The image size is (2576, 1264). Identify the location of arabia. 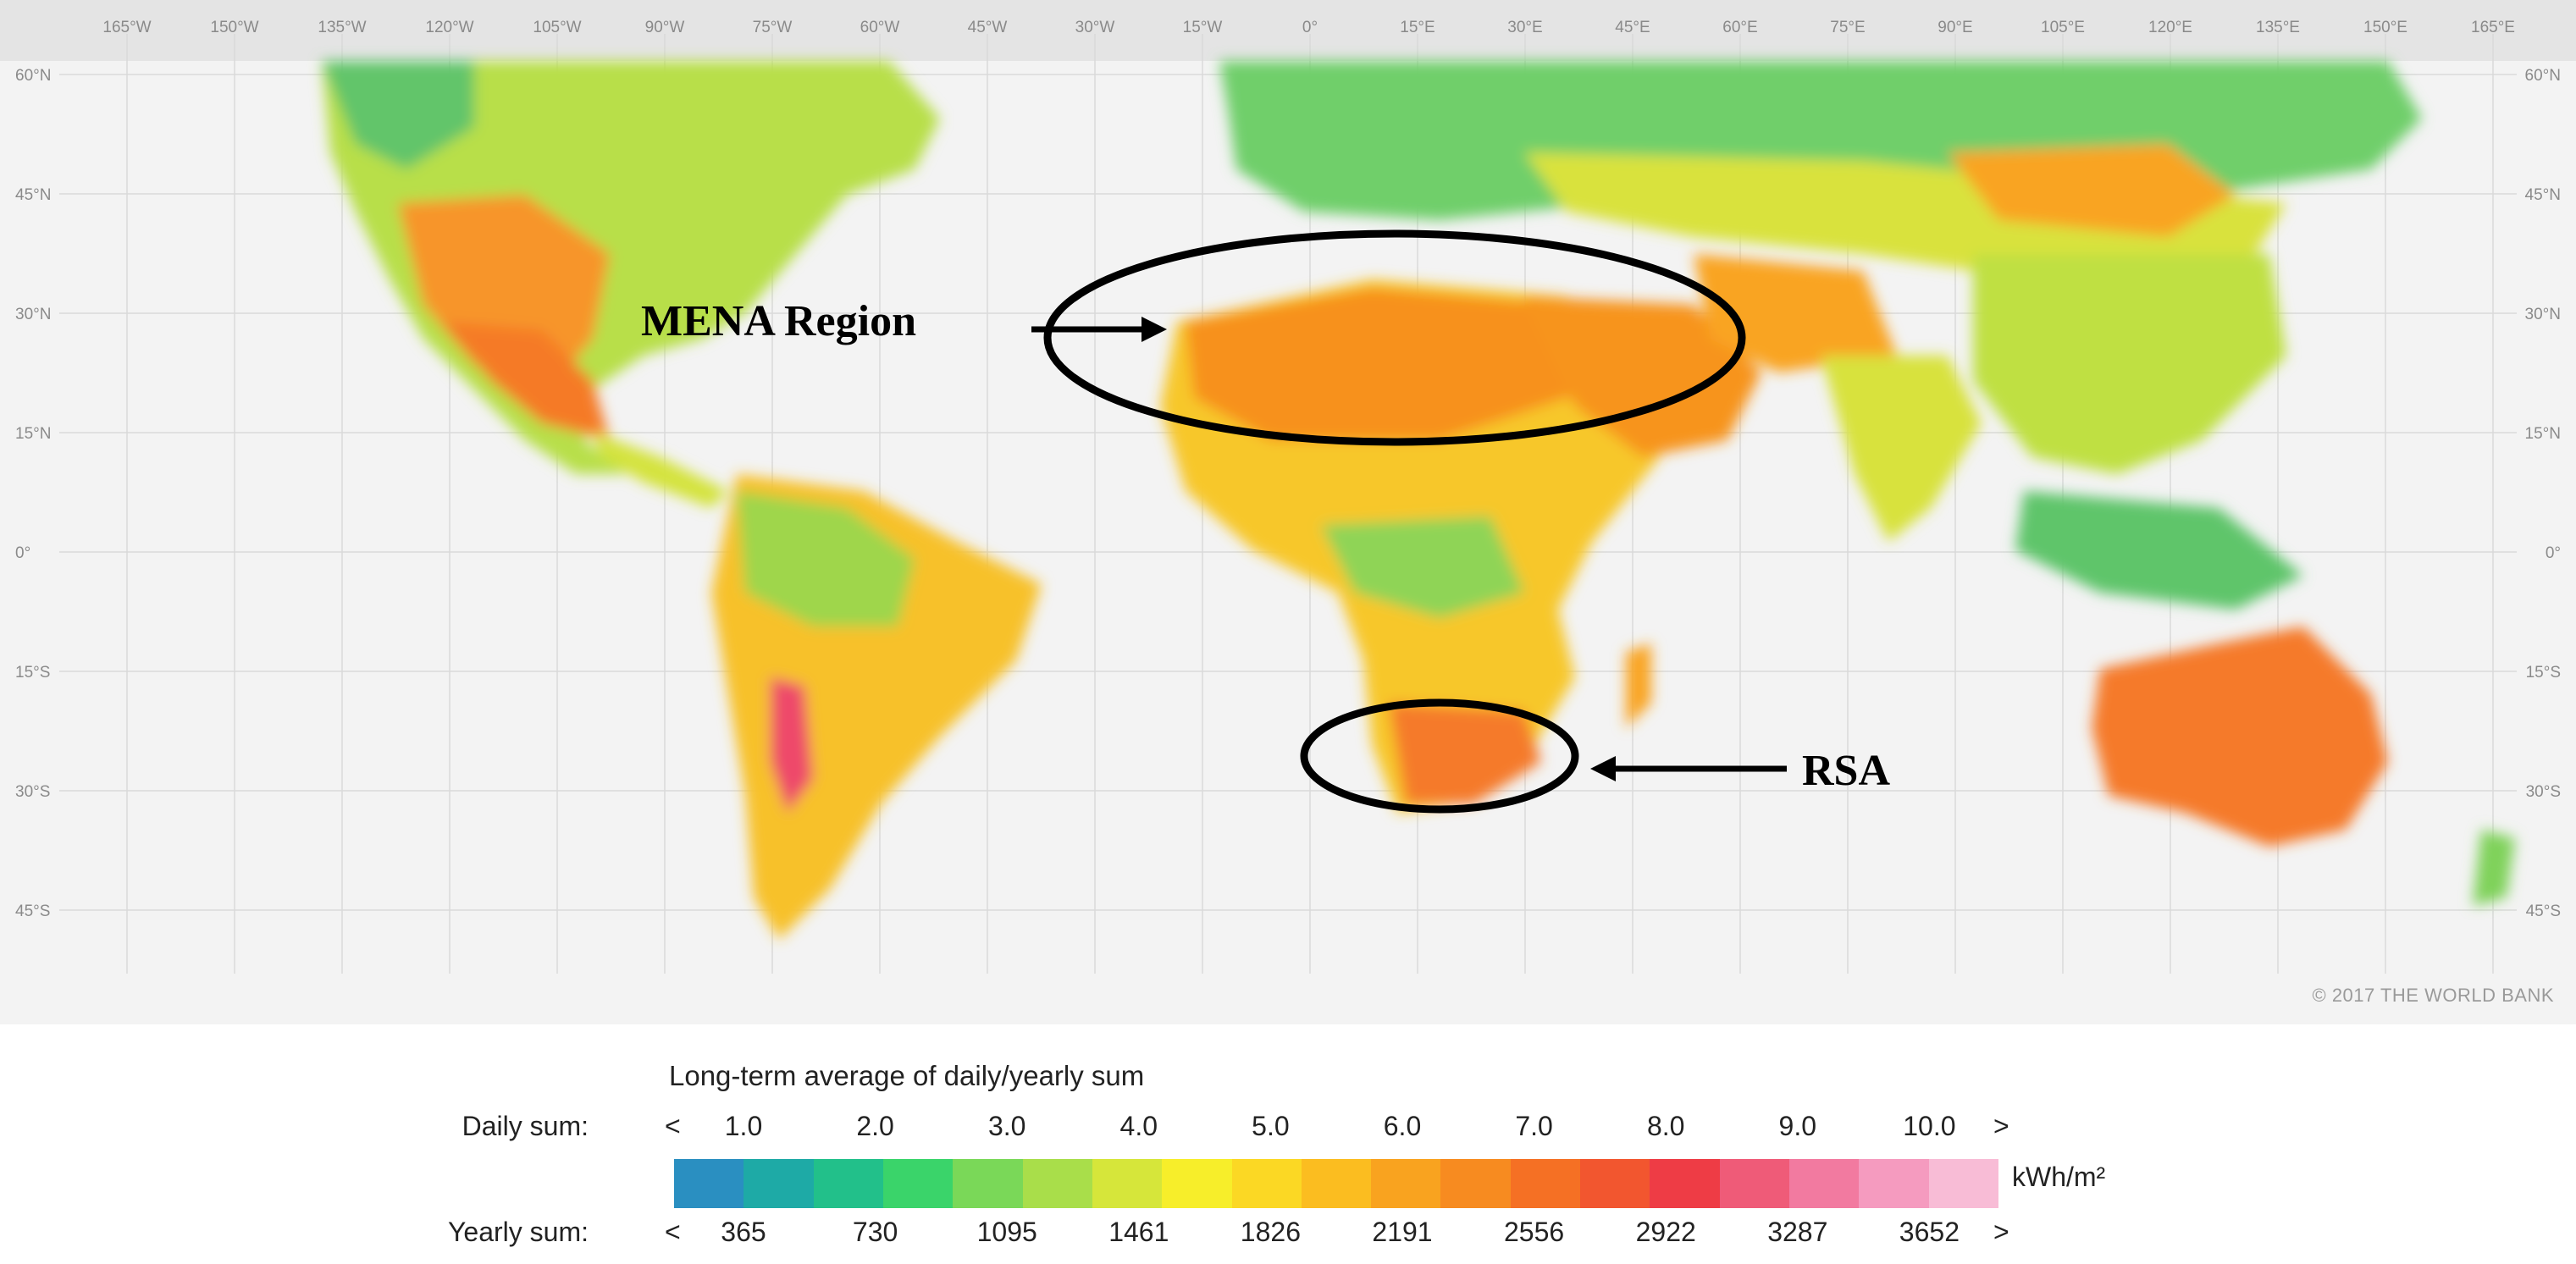
(1642, 376).